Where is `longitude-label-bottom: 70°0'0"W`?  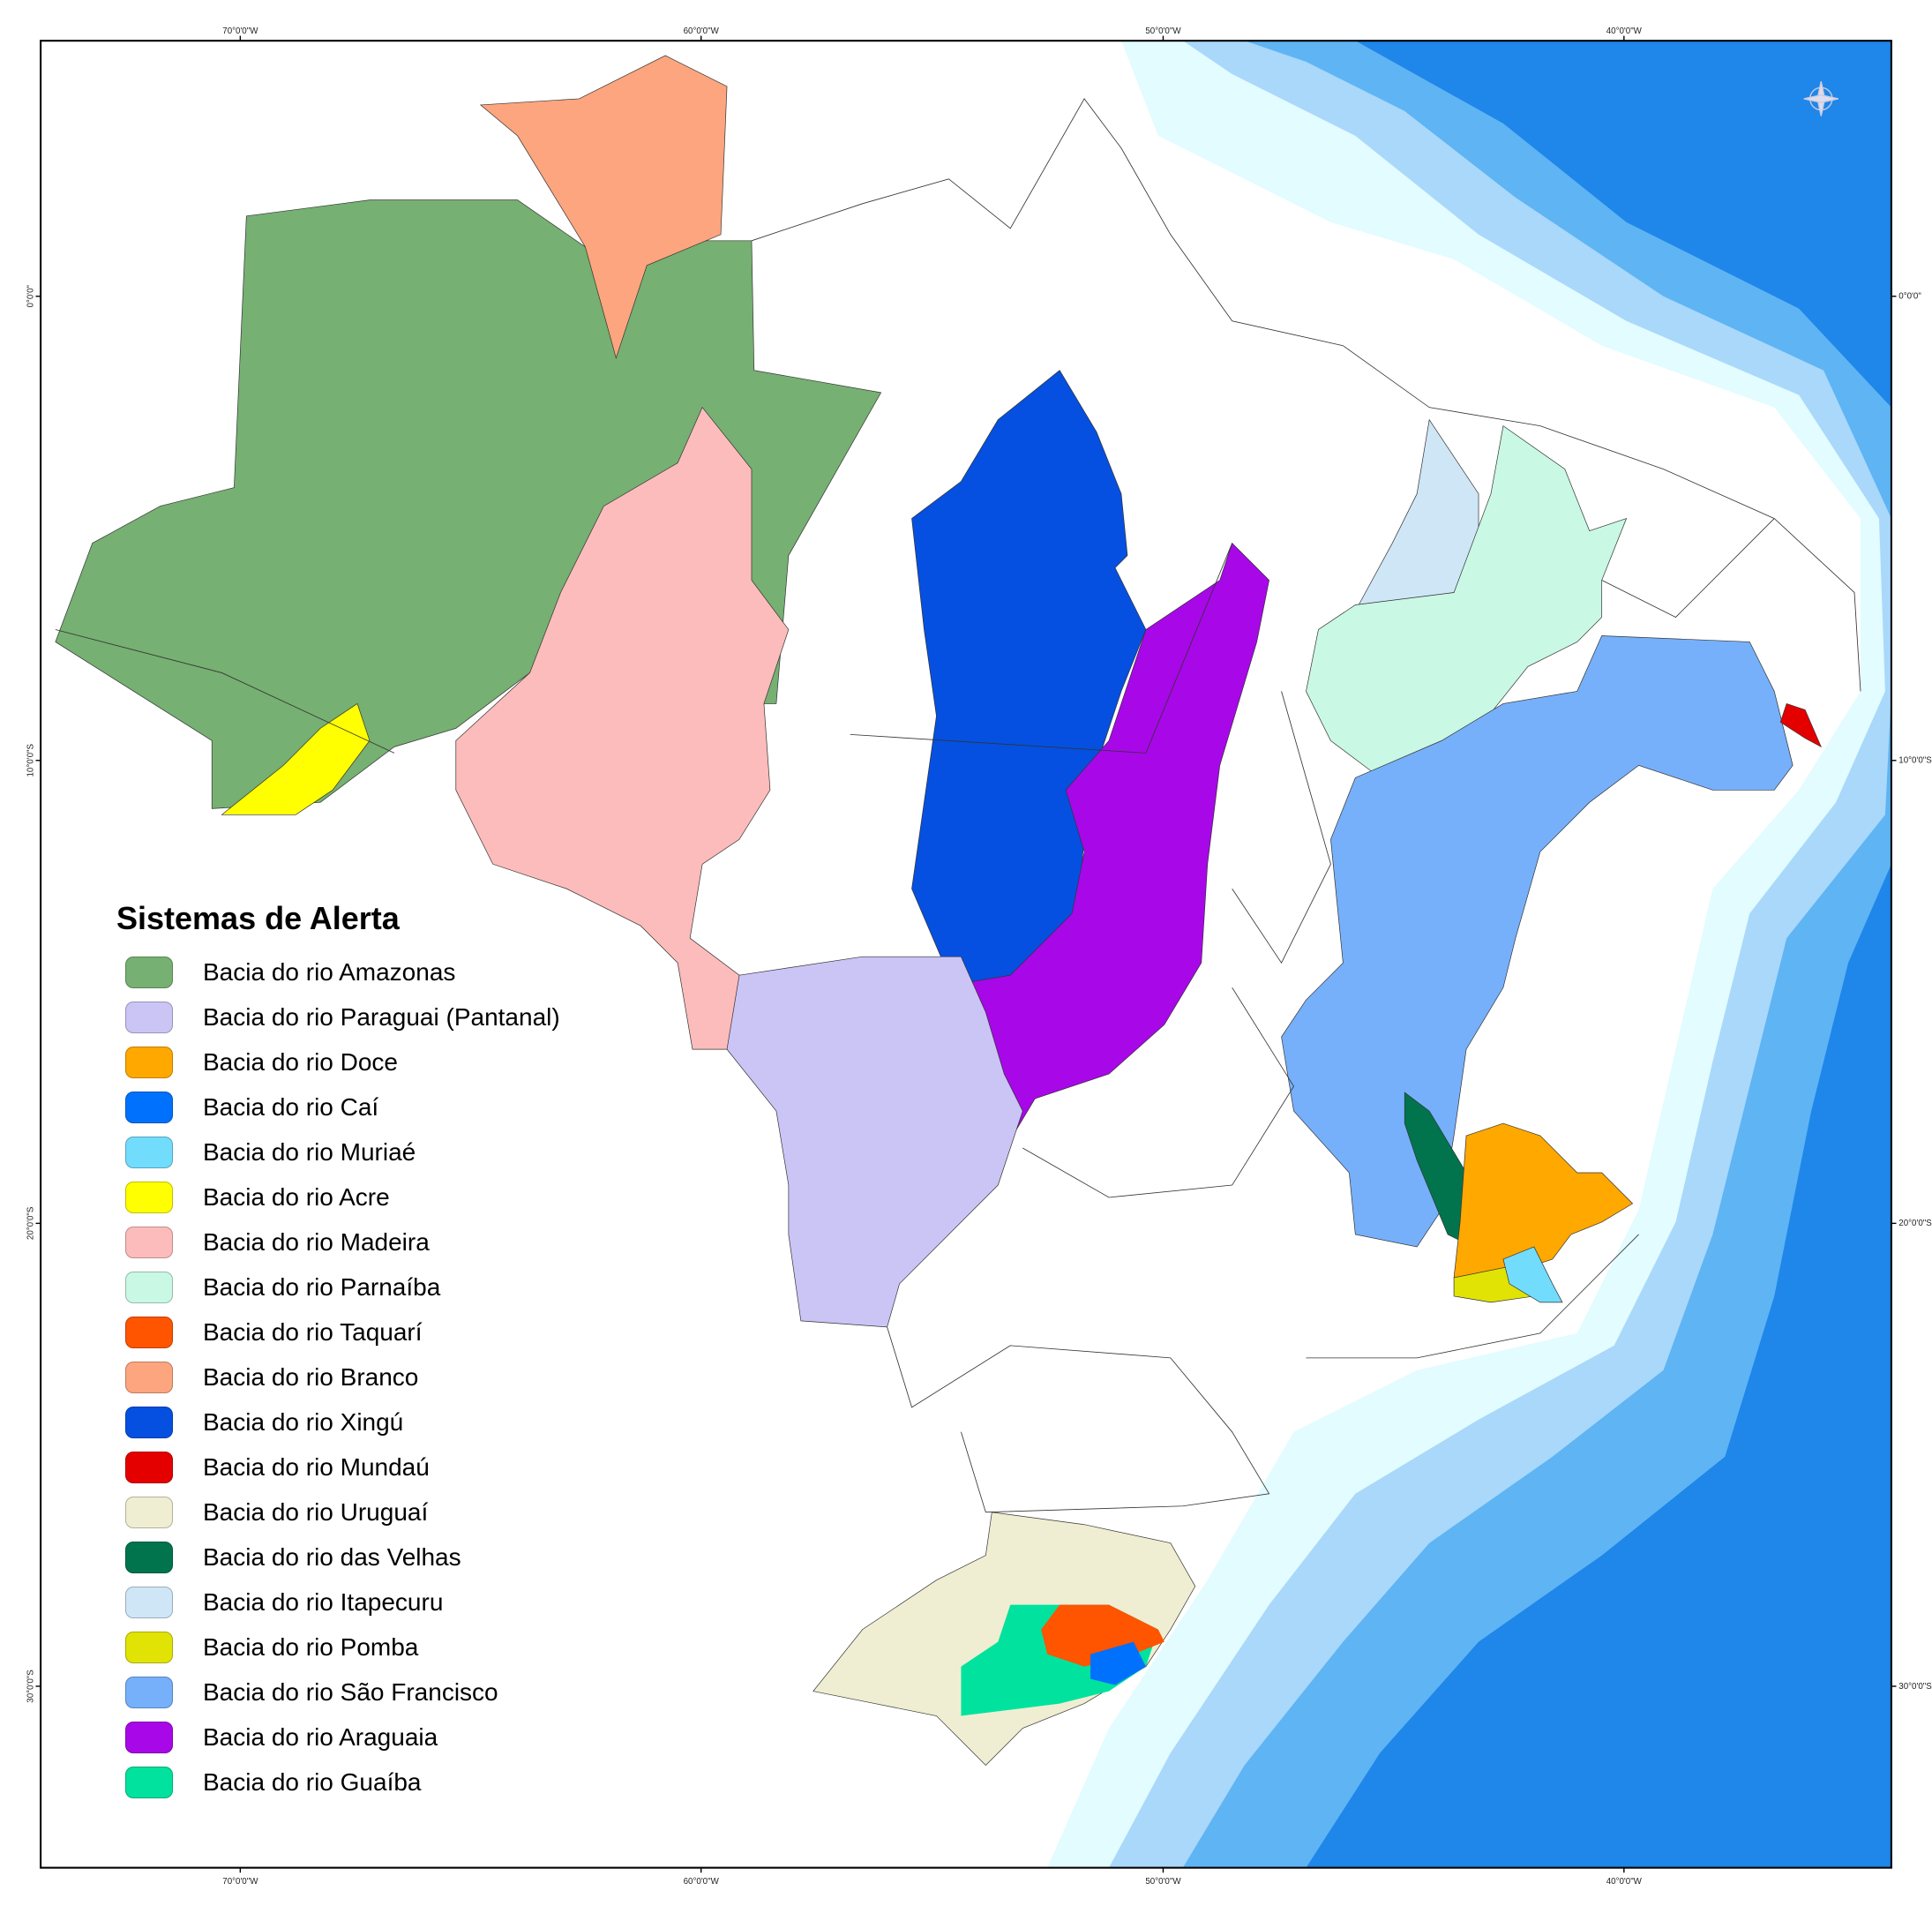
longitude-label-bottom: 70°0'0"W is located at coordinates (240, 1882).